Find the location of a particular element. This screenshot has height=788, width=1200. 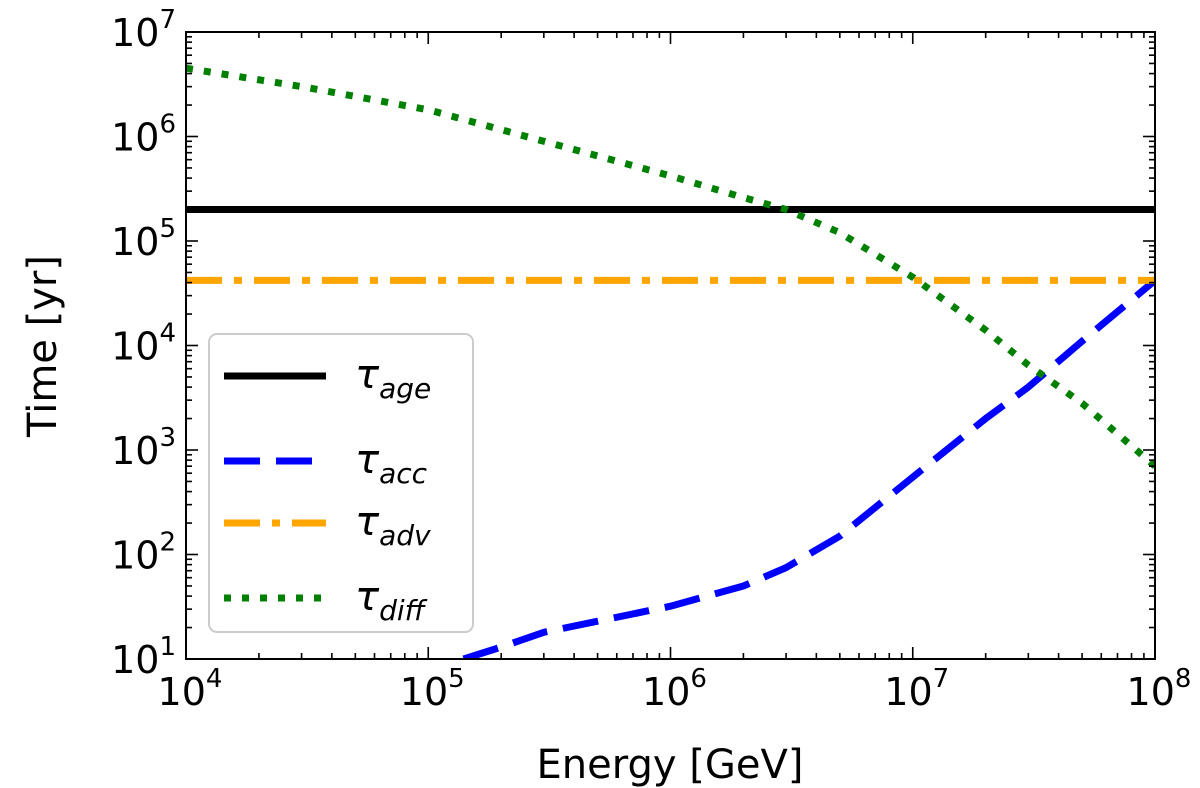

x-tick-label: 10⁷ is located at coordinates (916, 689).